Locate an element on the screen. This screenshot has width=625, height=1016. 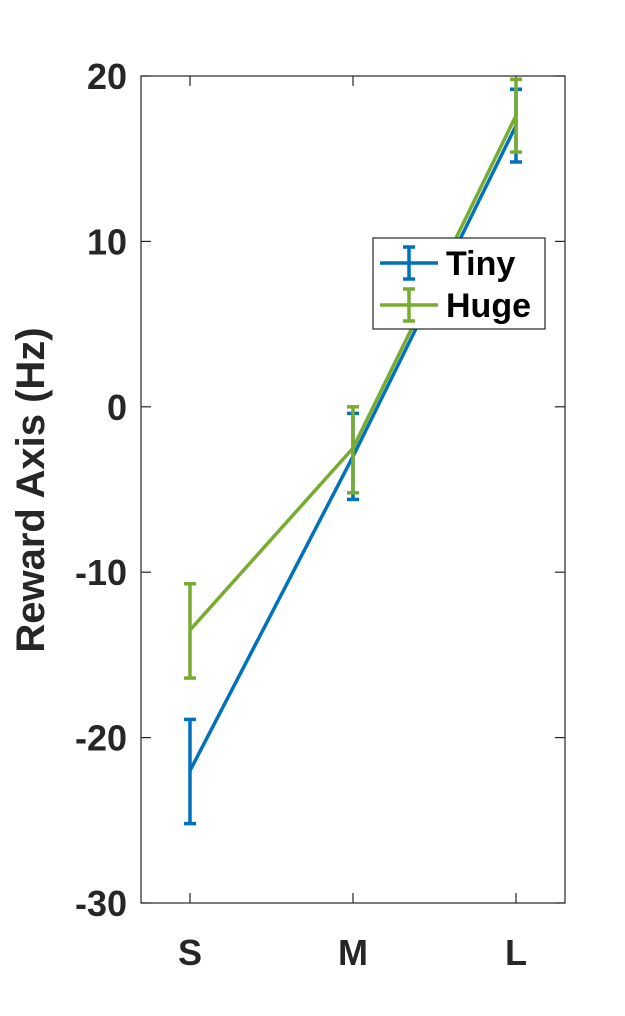
legend-label: Tiny is located at coordinates (480, 264).